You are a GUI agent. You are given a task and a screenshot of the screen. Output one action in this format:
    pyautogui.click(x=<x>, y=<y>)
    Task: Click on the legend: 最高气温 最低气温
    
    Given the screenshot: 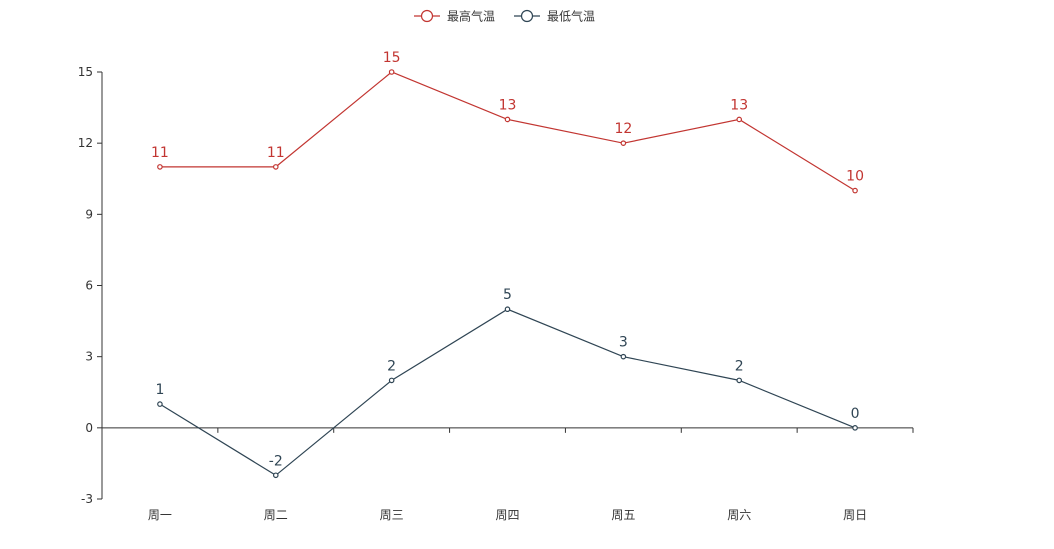 What is the action you would take?
    pyautogui.click(x=504, y=16)
    